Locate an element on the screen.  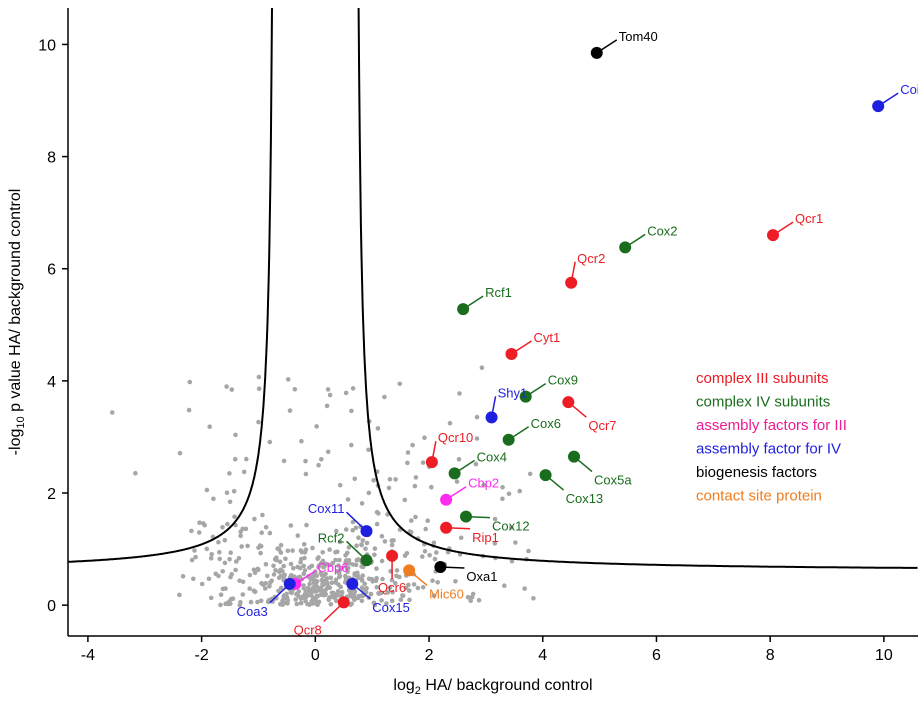
highlighted-point-cox13 is located at coordinates (545, 475).